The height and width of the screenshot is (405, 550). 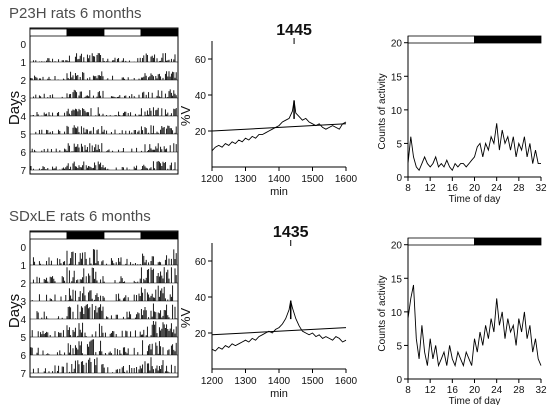 I want to click on periodogram-title: 1435, so click(x=291, y=232).